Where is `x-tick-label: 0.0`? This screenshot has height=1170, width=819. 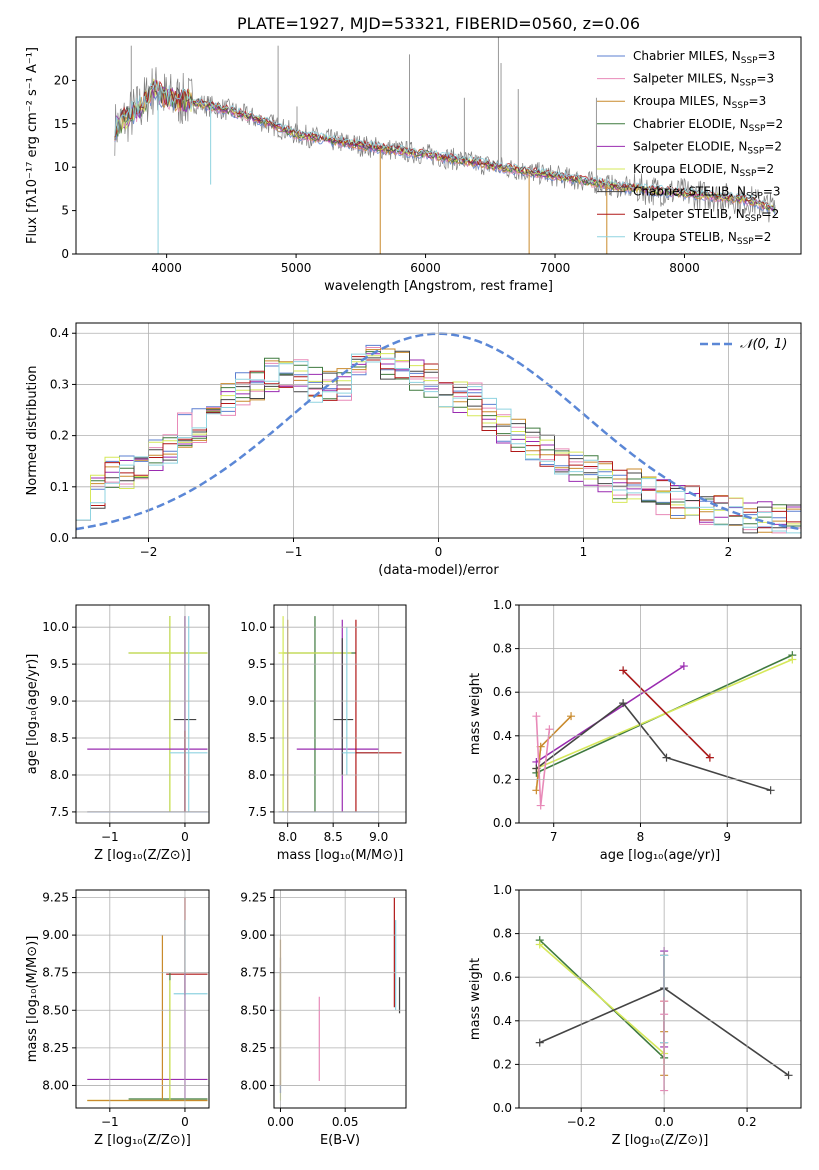
x-tick-label: 0.0 is located at coordinates (664, 1122).